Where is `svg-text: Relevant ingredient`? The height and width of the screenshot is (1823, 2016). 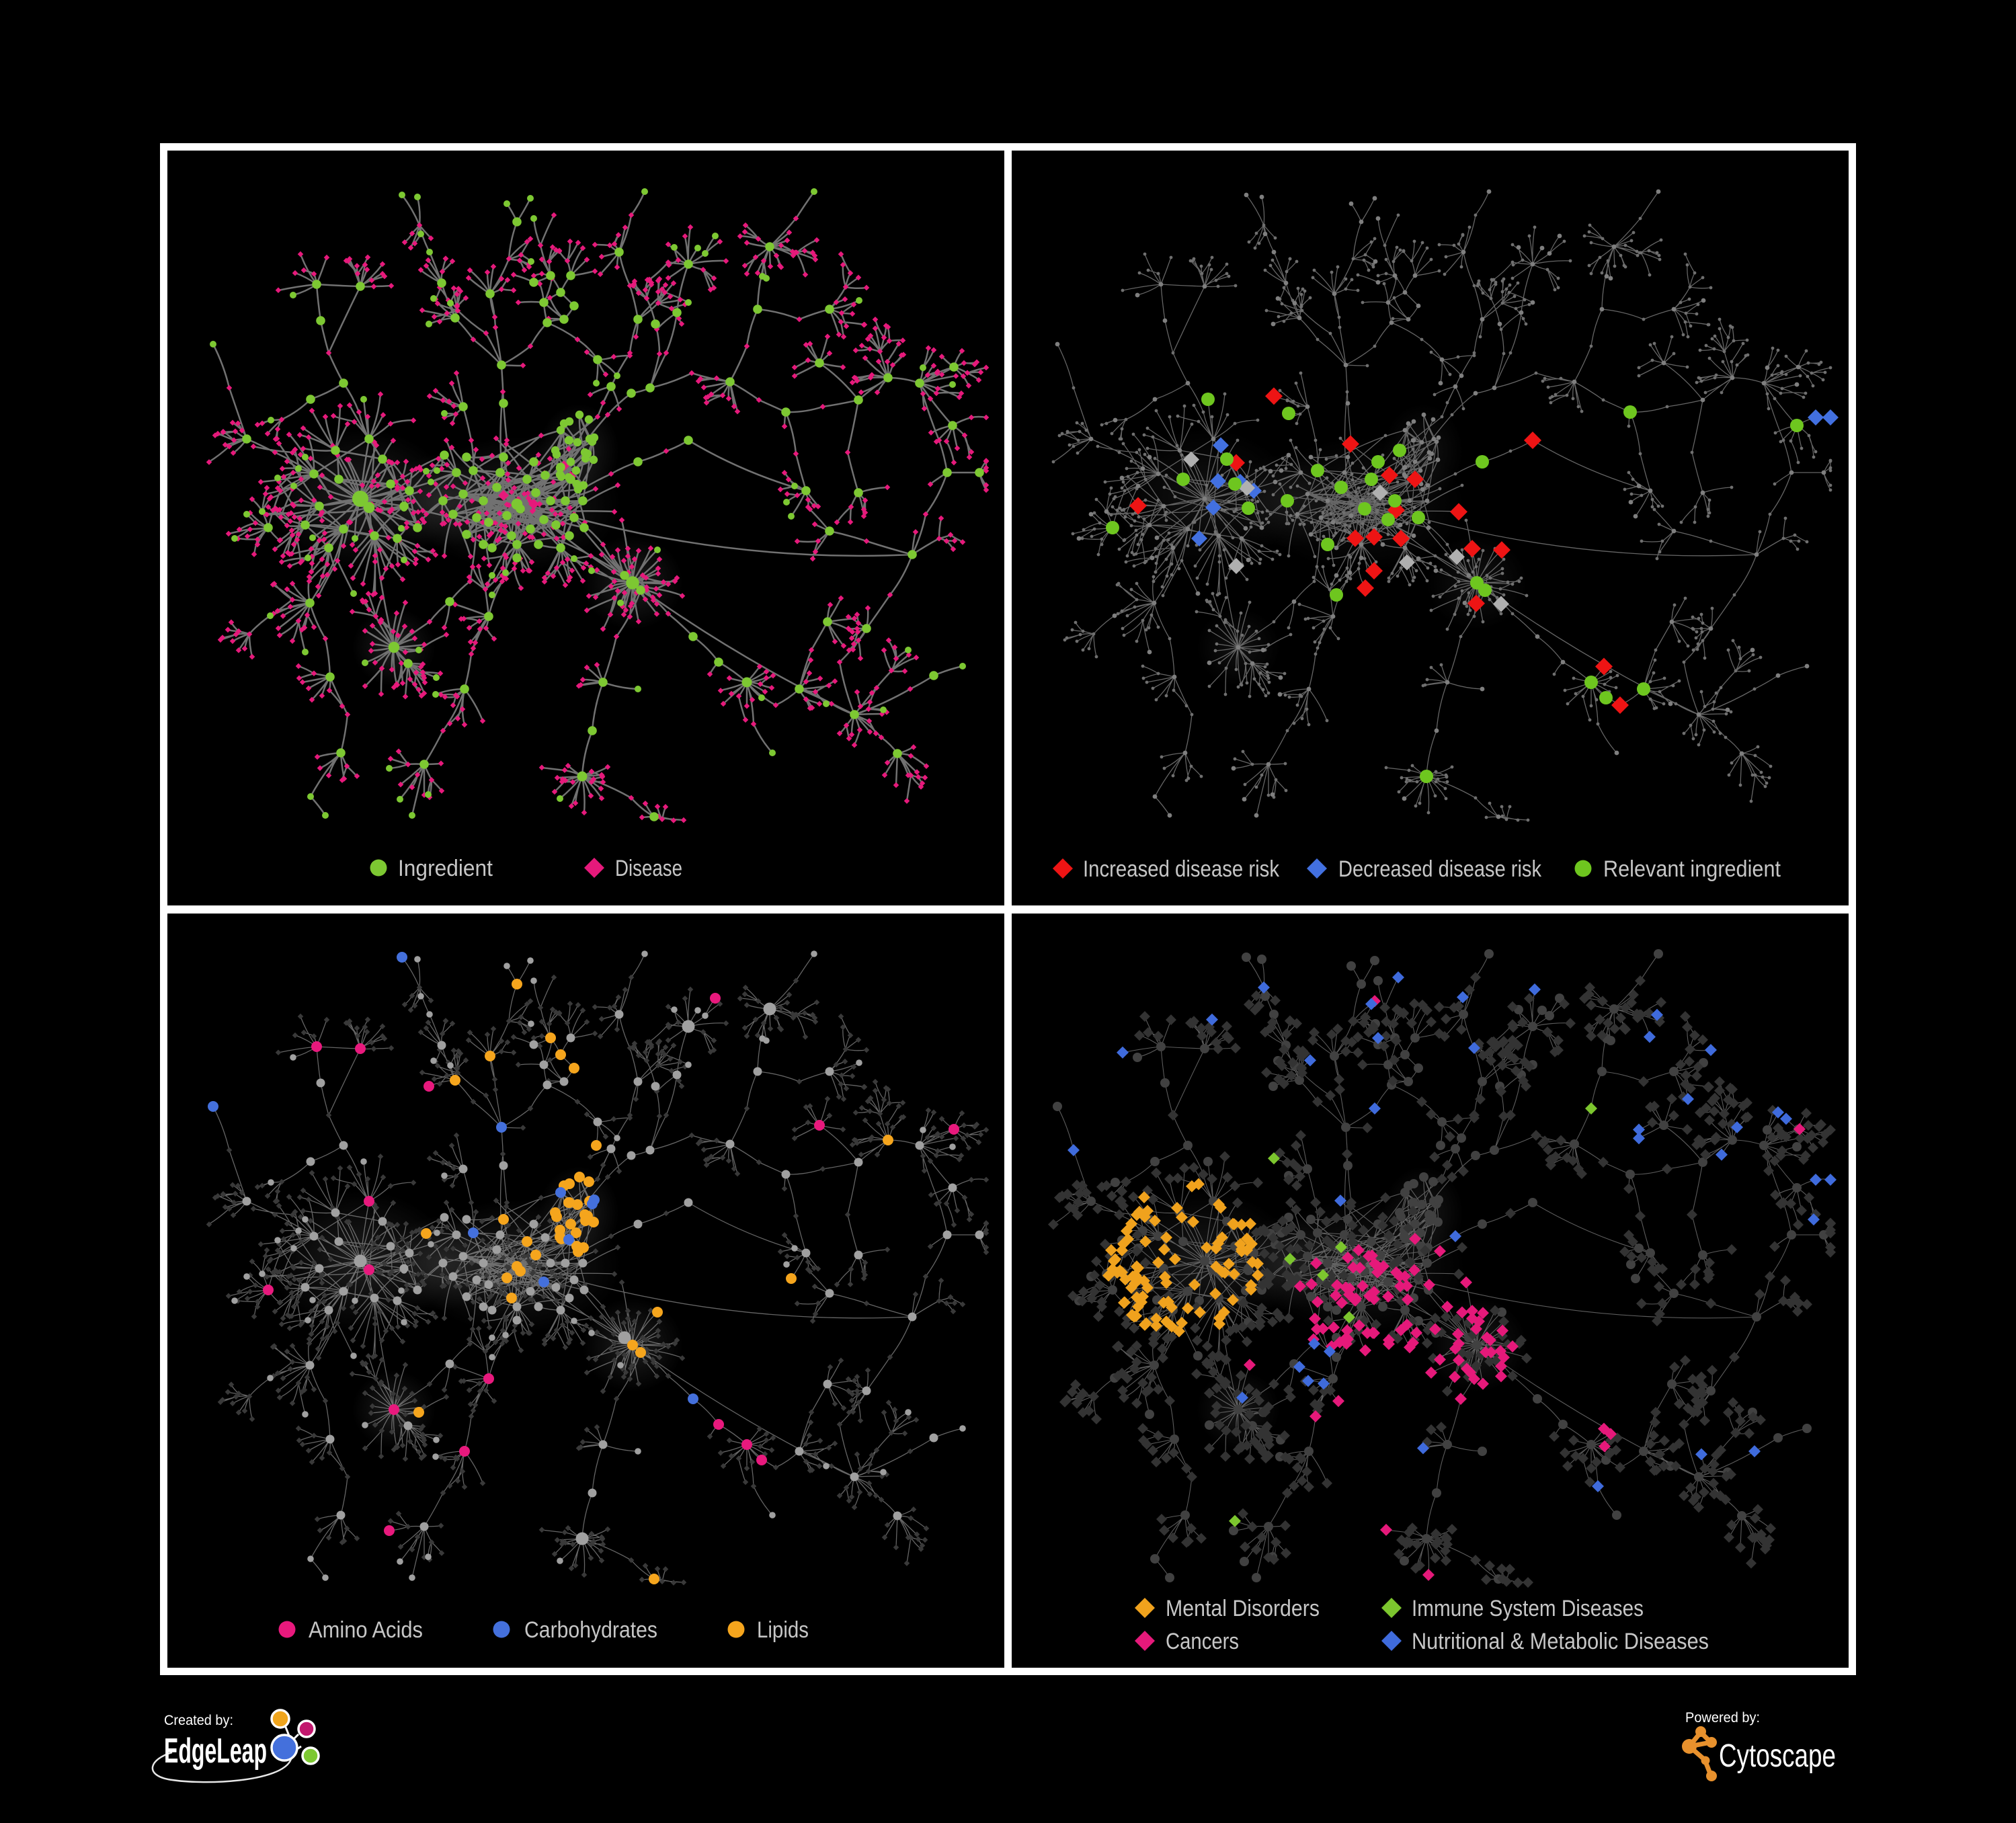 svg-text: Relevant ingredient is located at coordinates (1692, 869).